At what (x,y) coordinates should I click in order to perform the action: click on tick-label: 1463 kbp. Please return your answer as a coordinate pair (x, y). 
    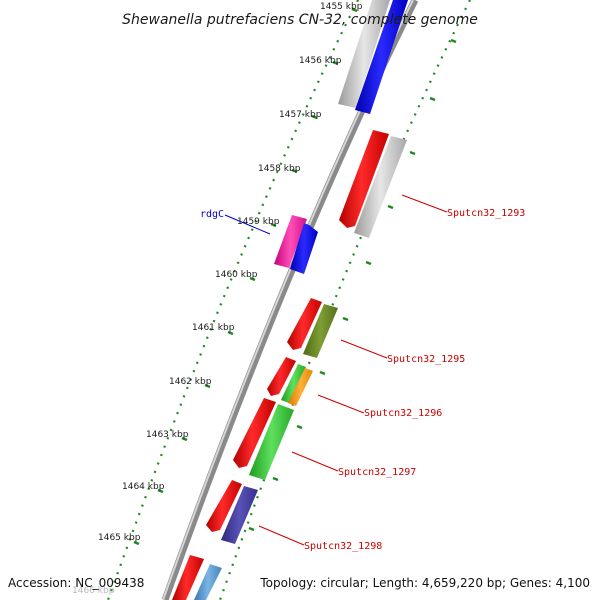
    Looking at the image, I should click on (167, 435).